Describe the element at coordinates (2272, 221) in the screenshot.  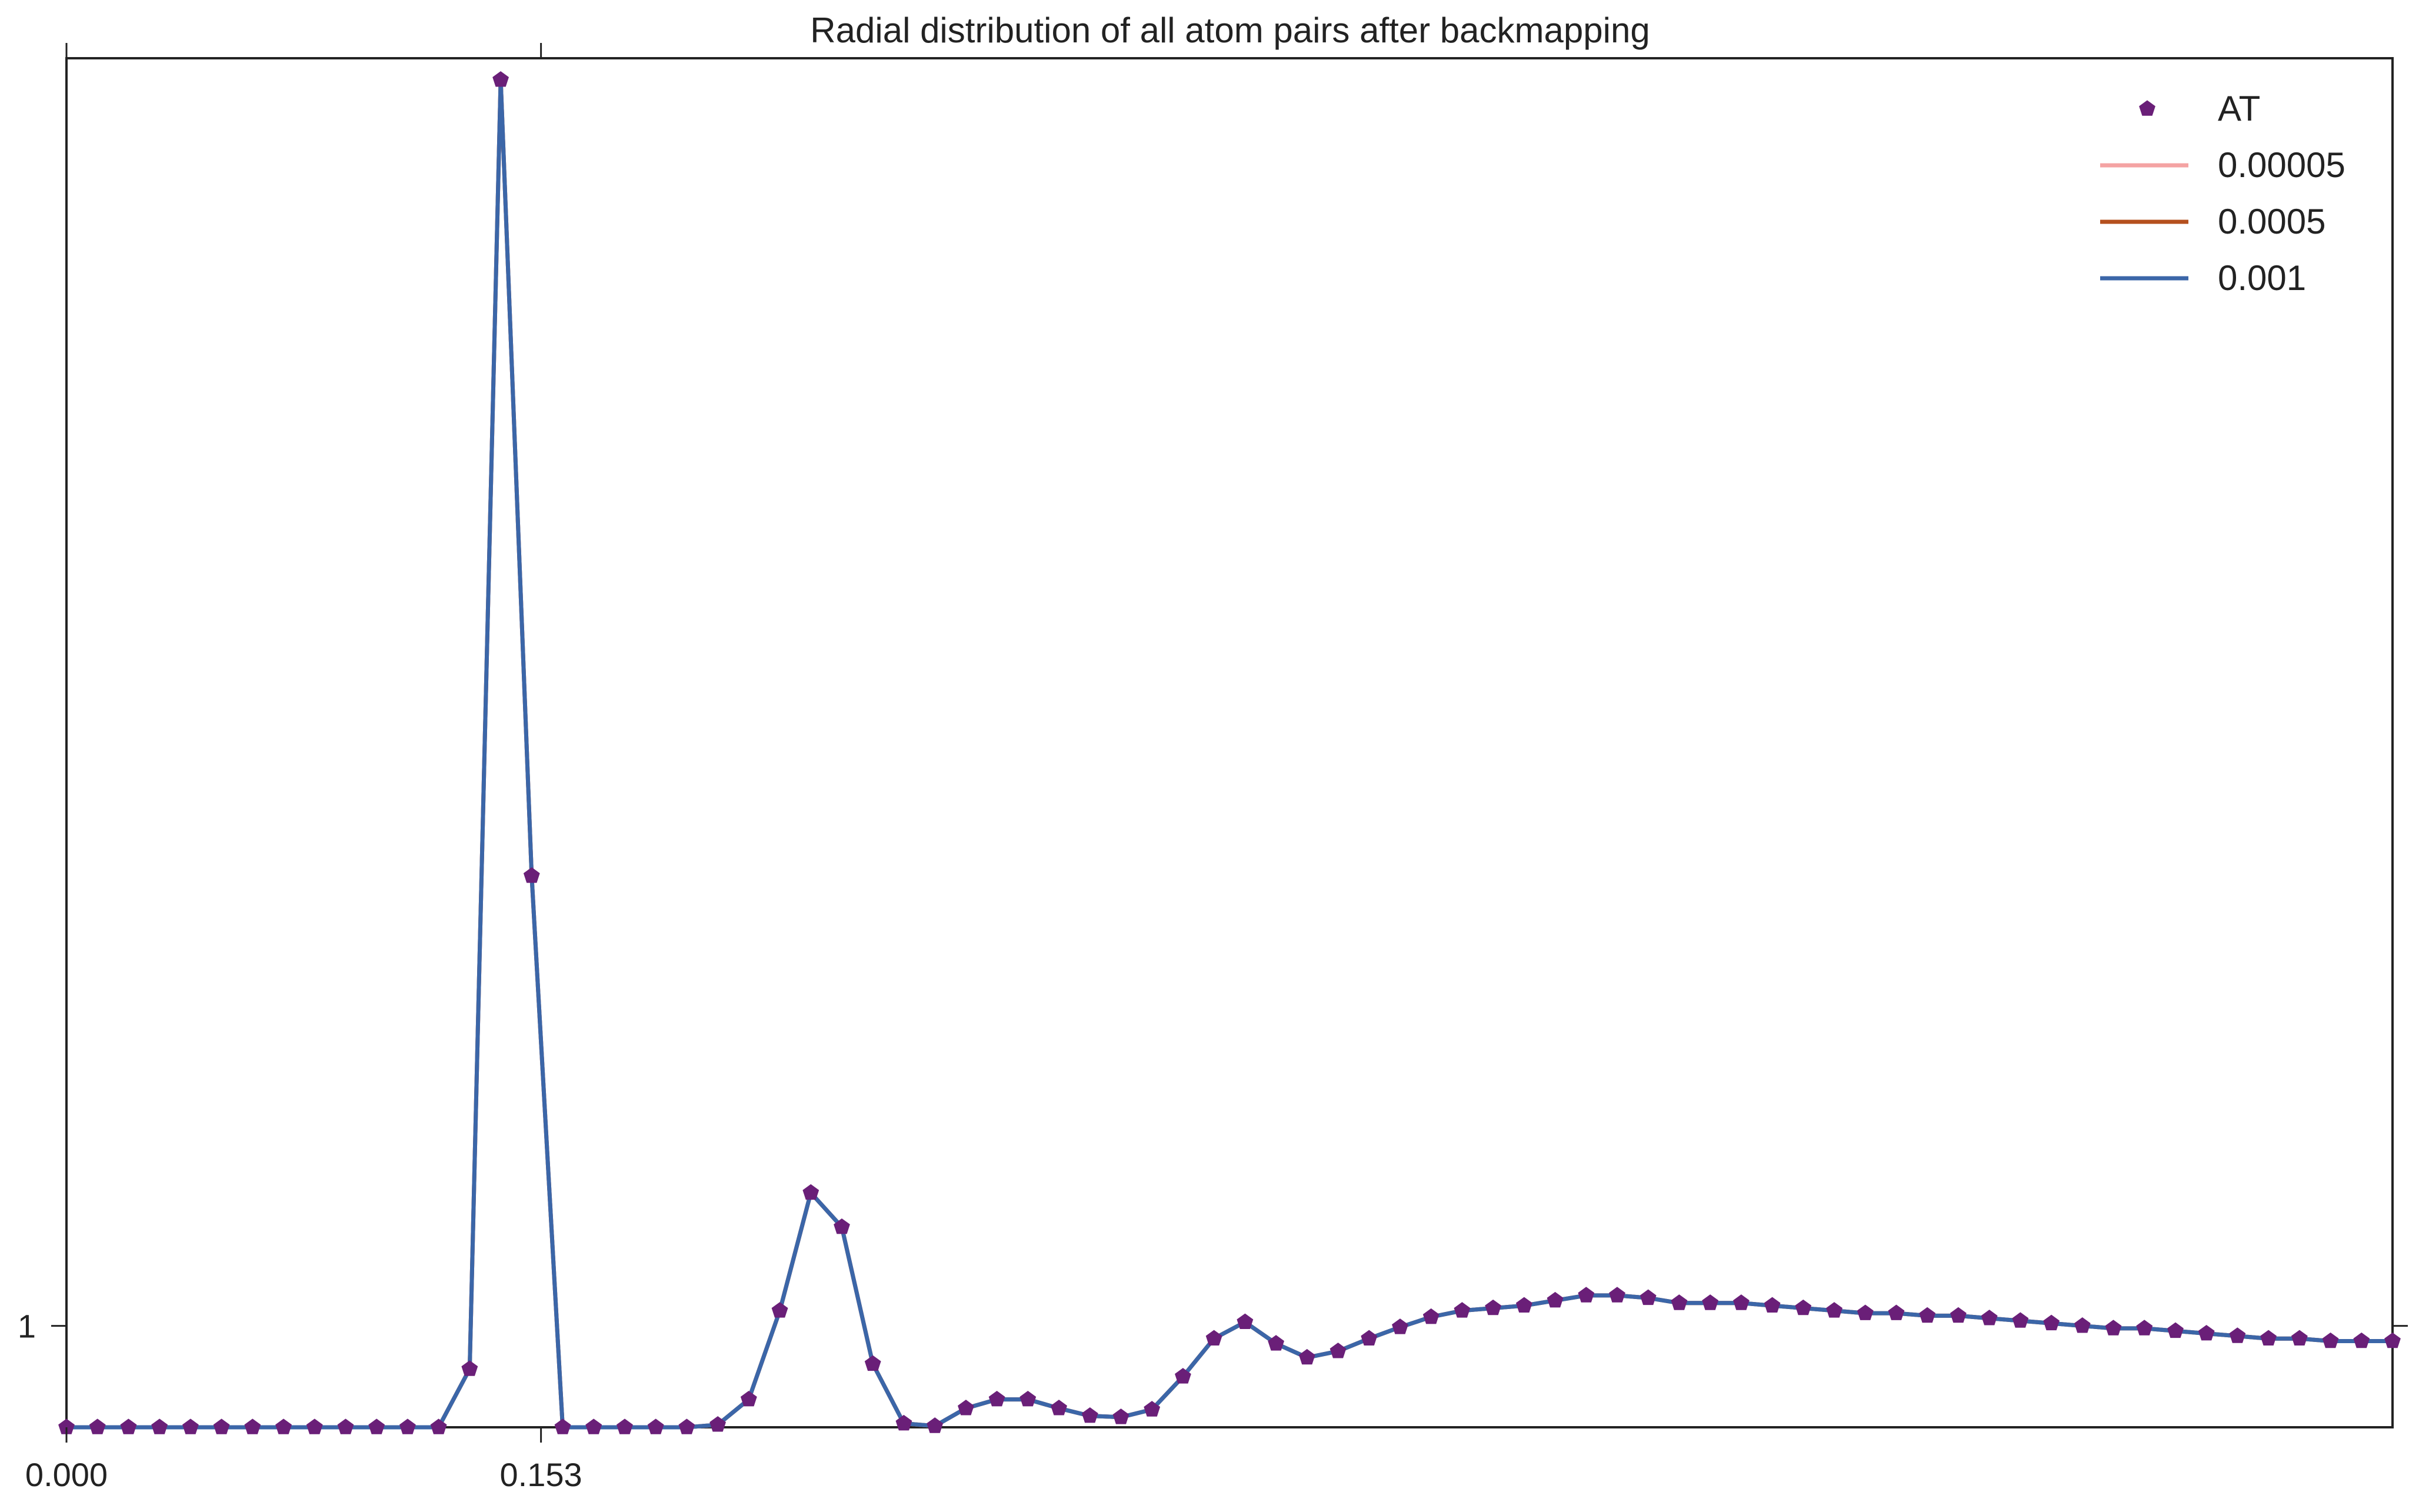
I see `legend-label: 0.0005` at that location.